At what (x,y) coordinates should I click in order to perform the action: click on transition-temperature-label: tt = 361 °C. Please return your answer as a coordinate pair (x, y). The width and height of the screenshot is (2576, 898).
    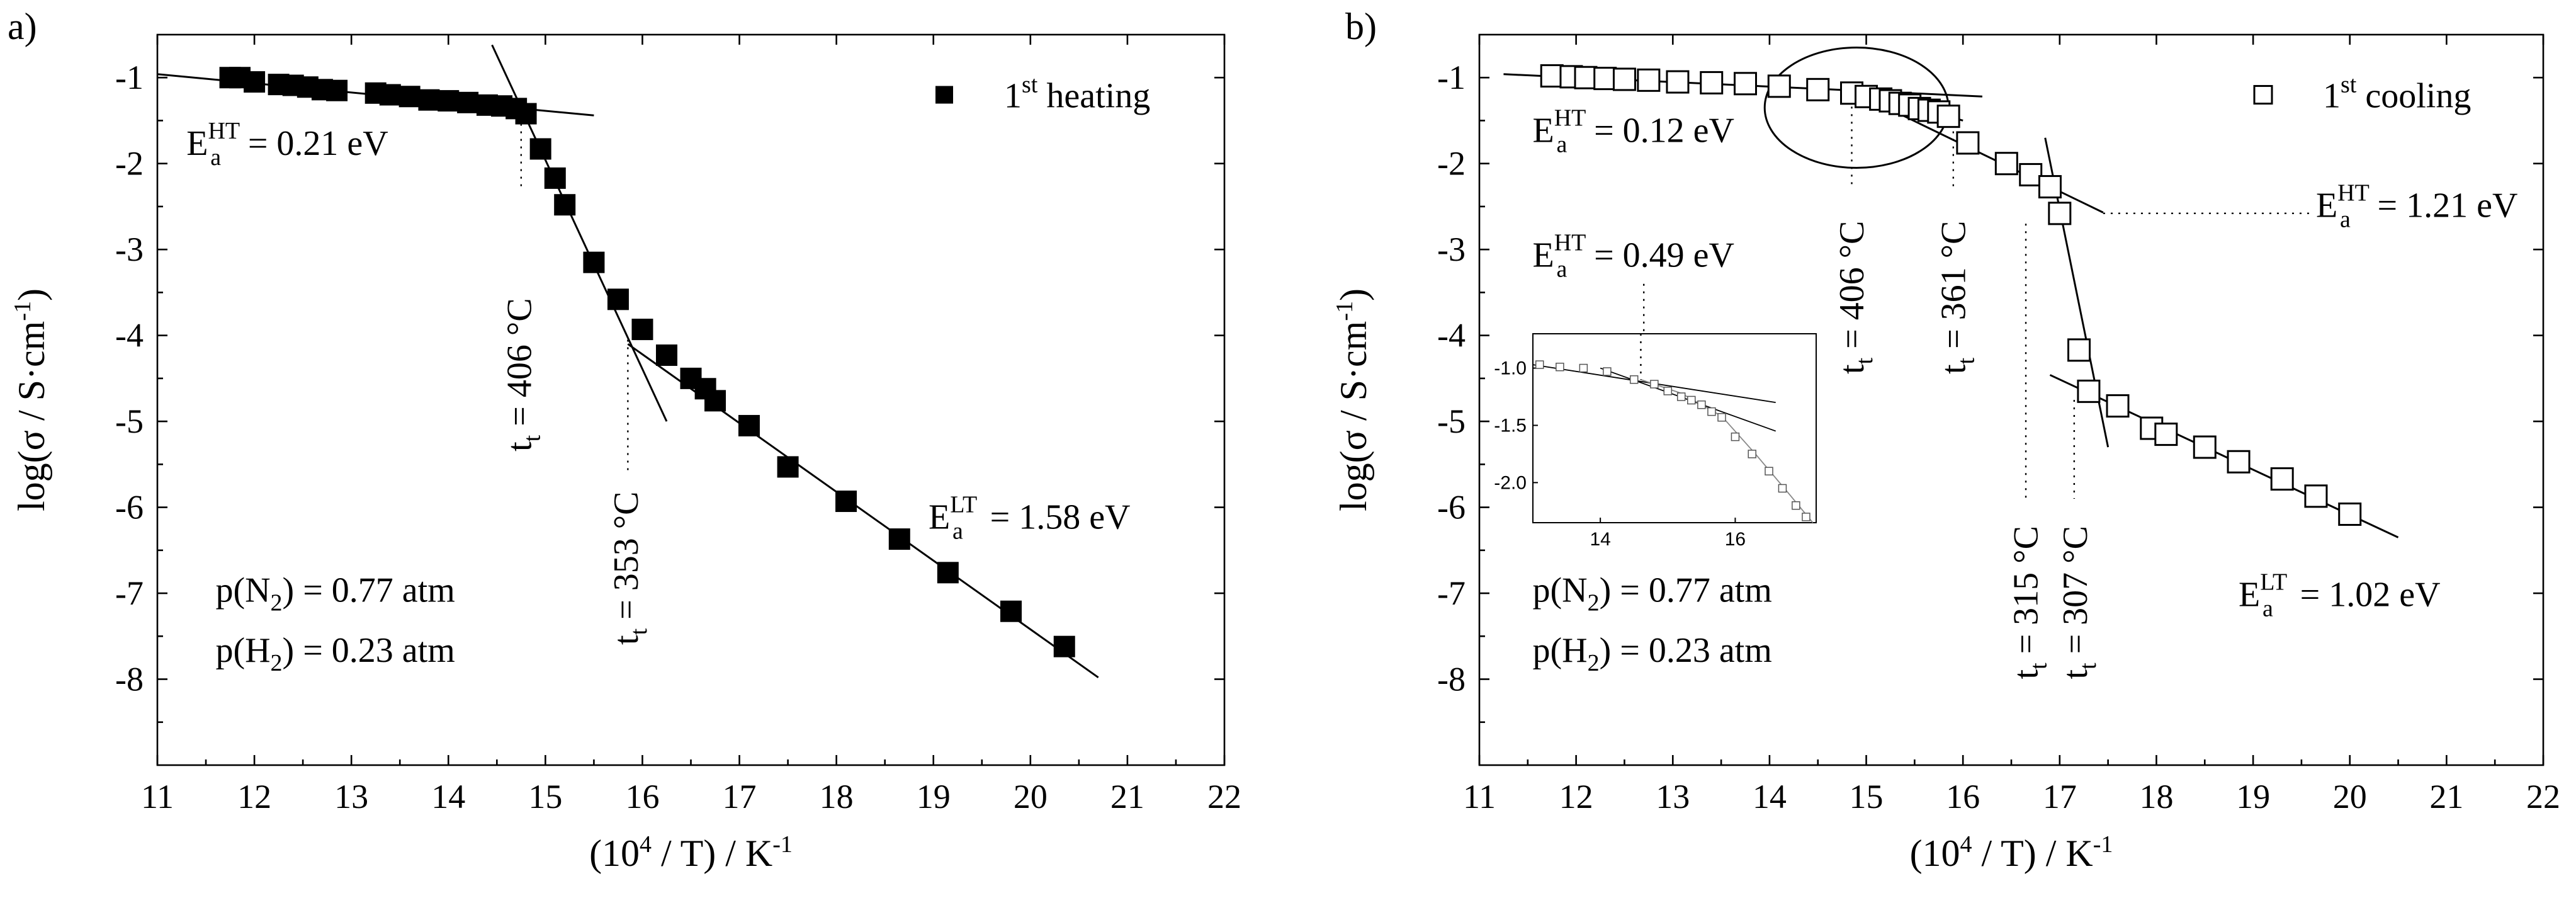
    Looking at the image, I should click on (1956, 297).